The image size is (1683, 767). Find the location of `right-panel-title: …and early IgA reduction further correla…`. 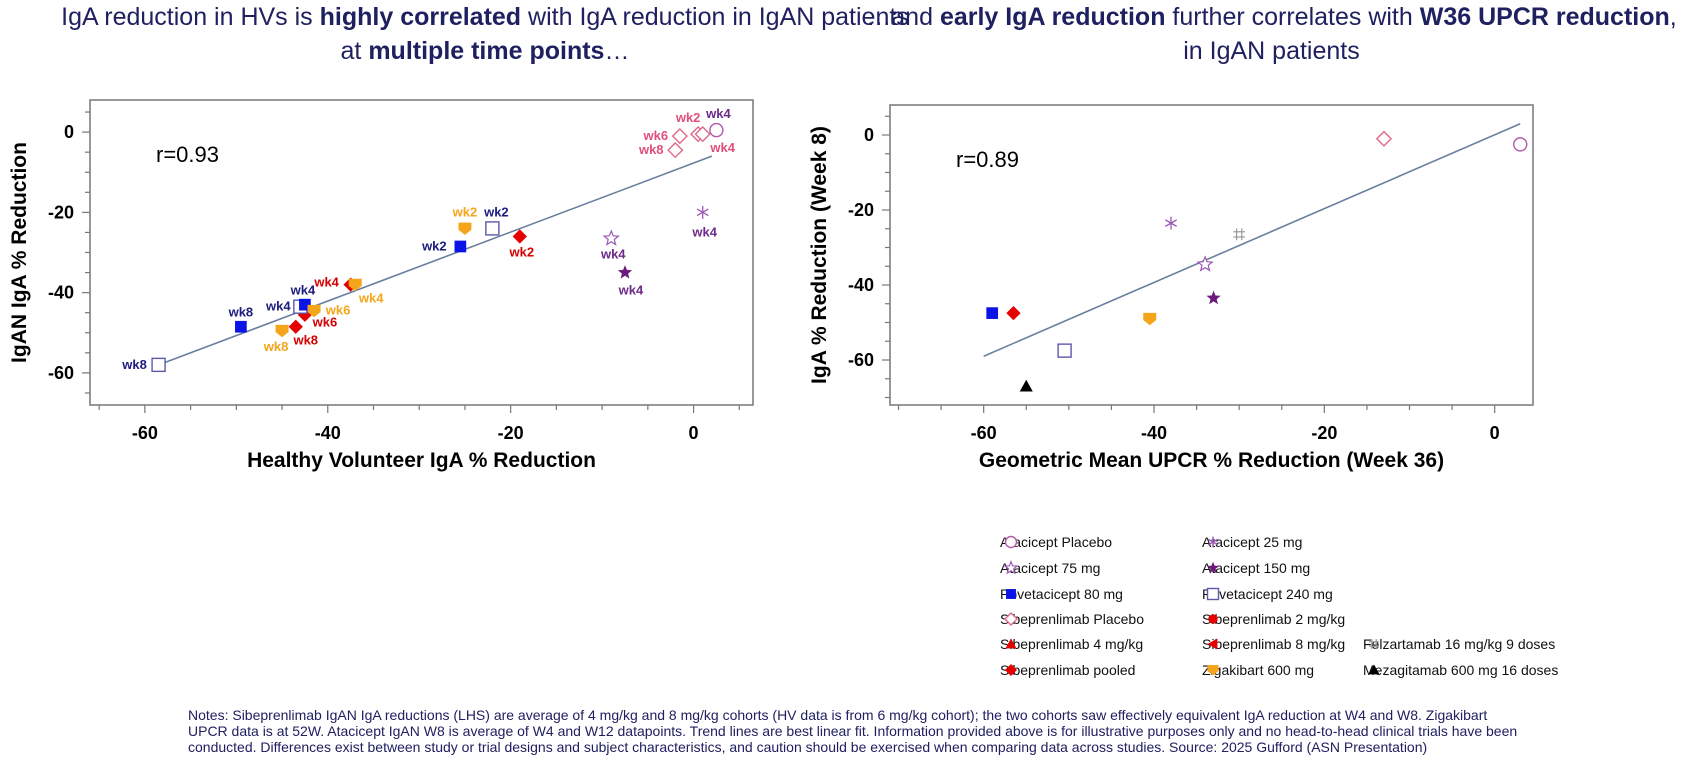

right-panel-title: …and early IgA reduction further correla… is located at coordinates (1271, 34).